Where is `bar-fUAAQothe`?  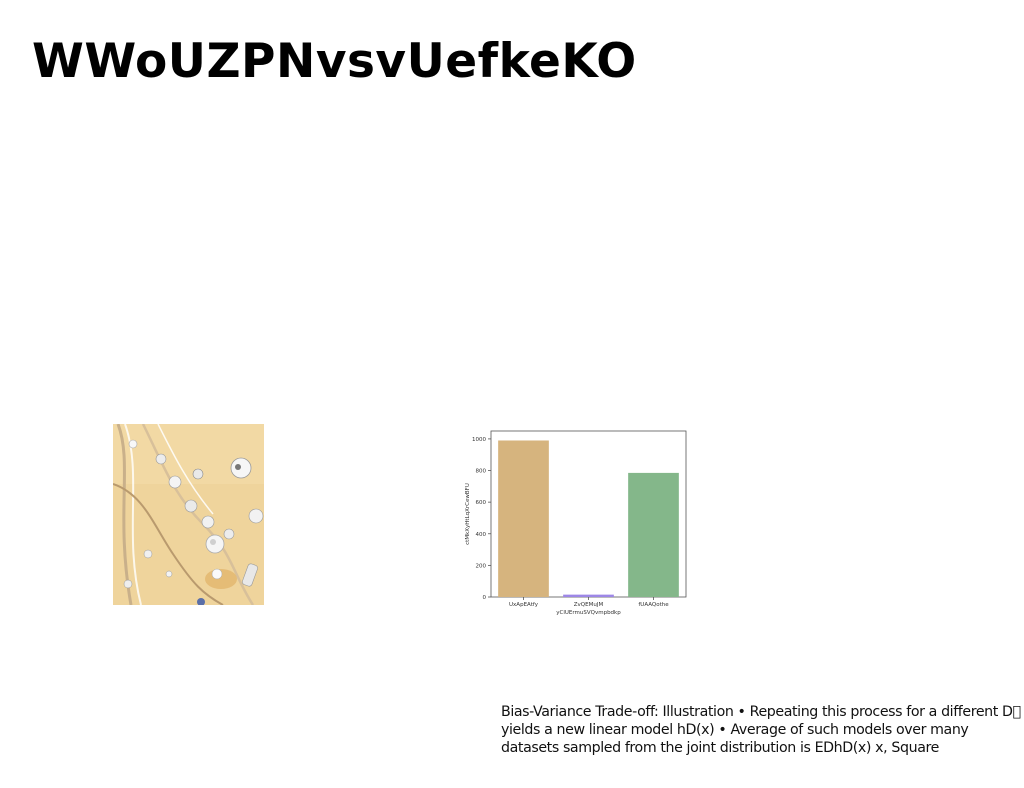
bar-fUAAQothe is located at coordinates (653, 534).